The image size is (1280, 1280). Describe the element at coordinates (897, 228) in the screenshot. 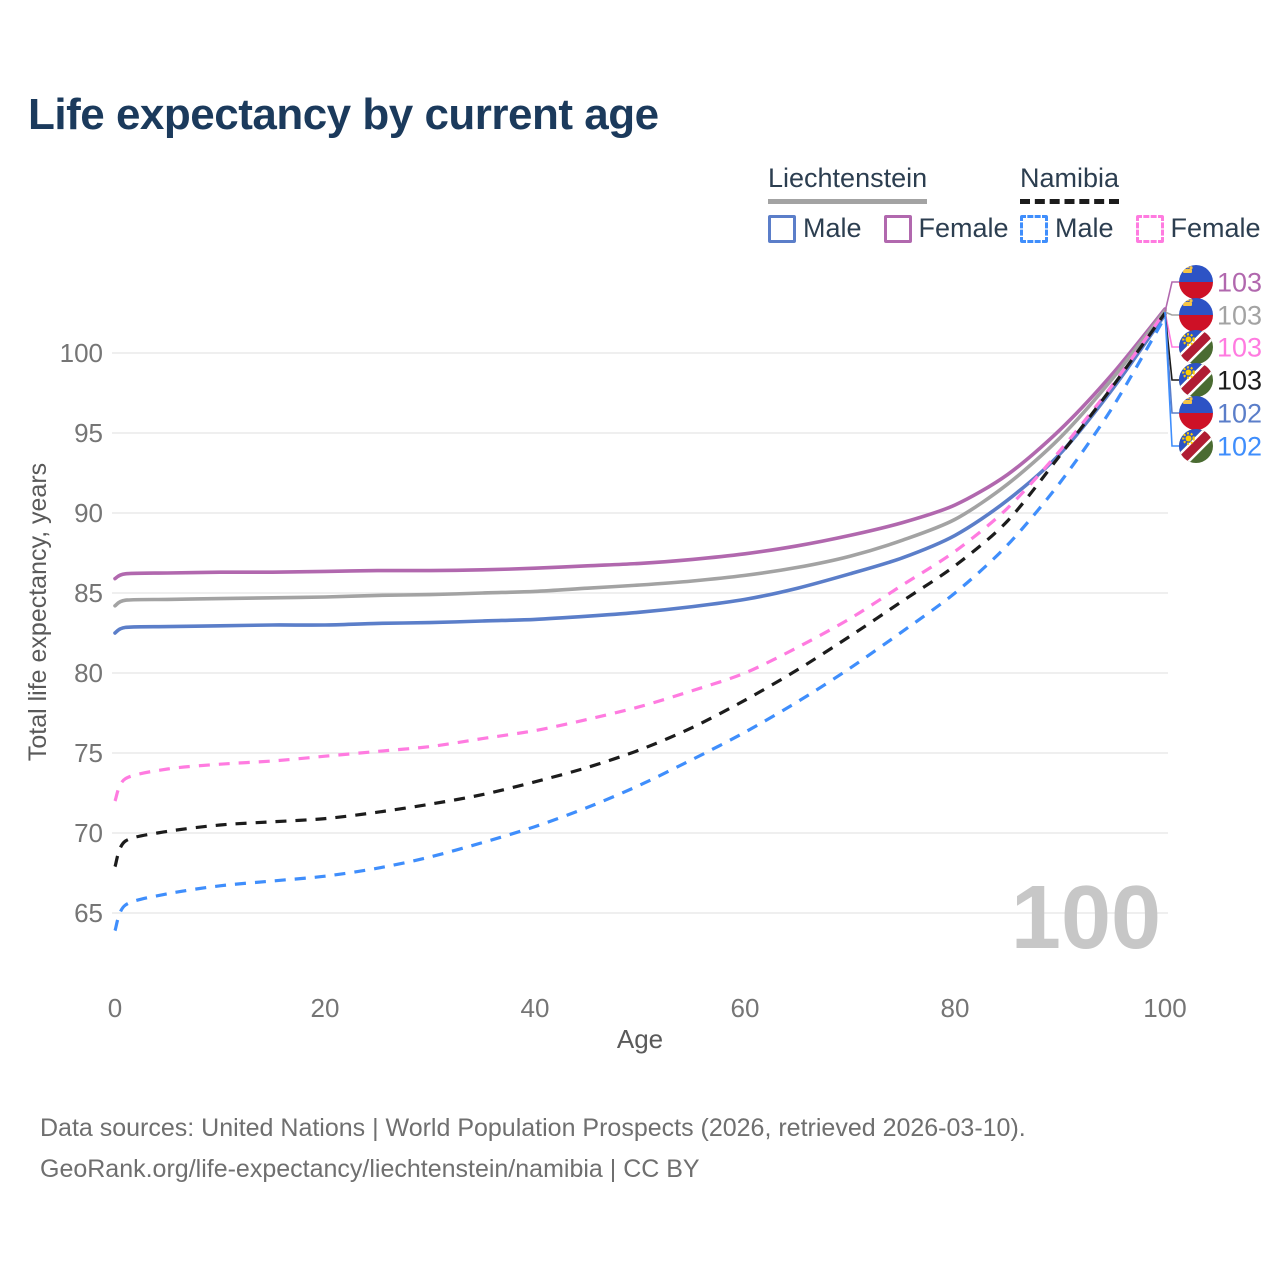

I see `liechtenstein-female-swatch-icon` at that location.